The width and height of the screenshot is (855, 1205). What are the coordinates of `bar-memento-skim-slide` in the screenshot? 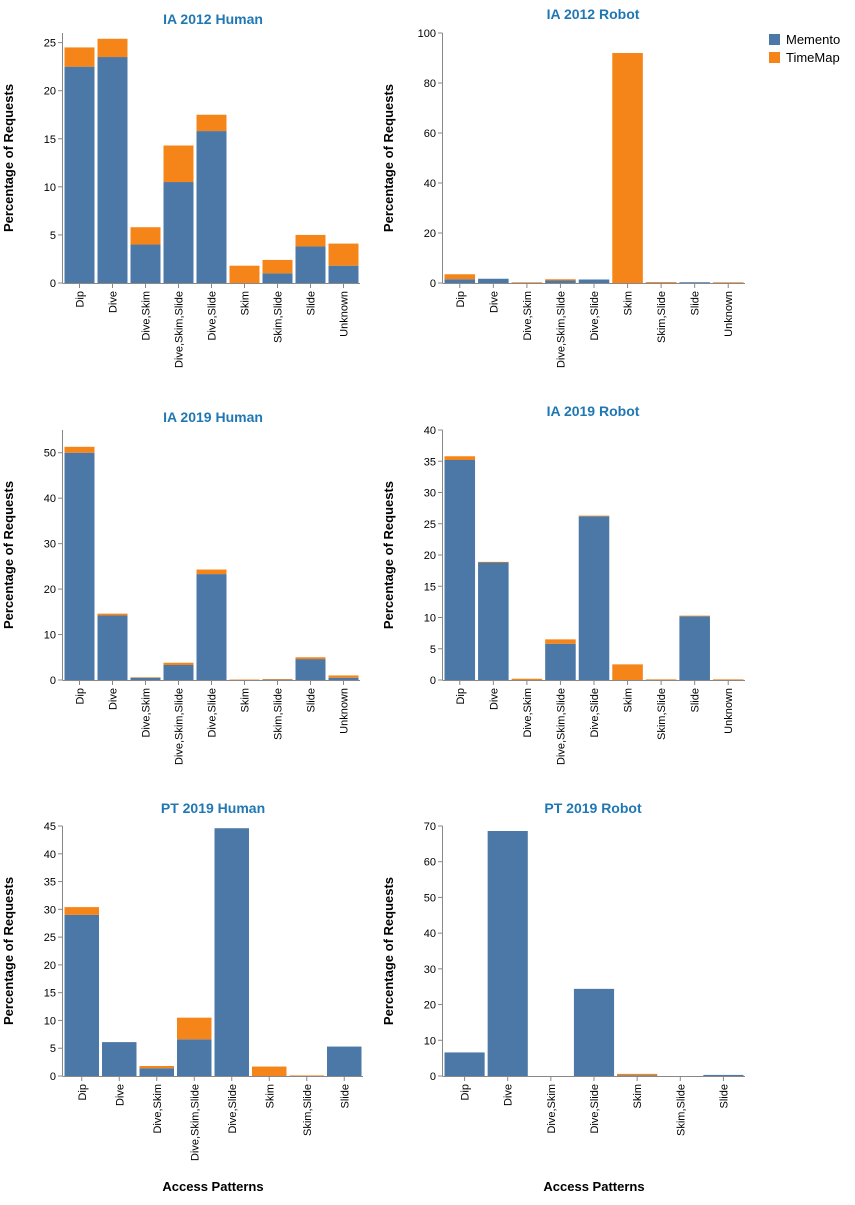 It's located at (277, 278).